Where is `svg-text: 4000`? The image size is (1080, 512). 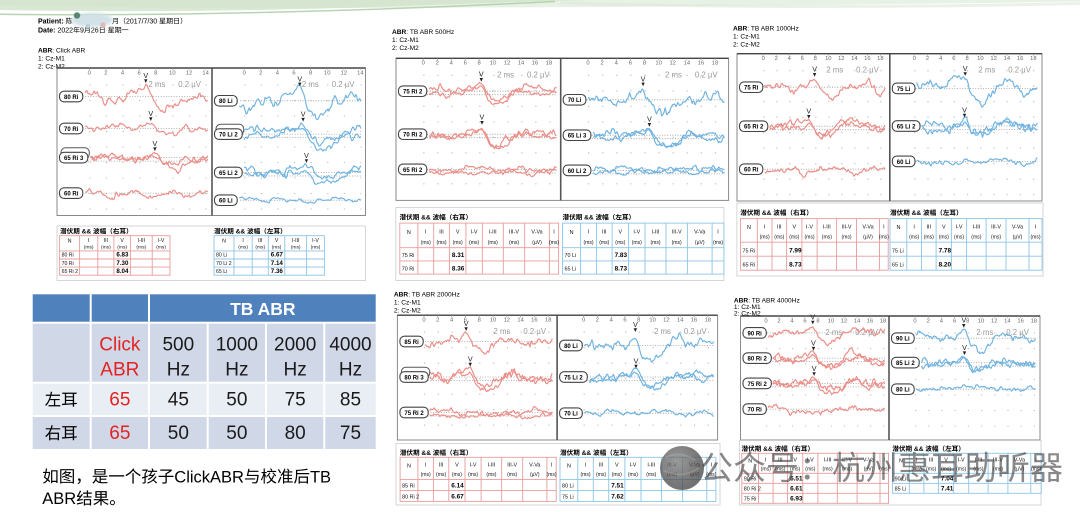
svg-text: 4000 is located at coordinates (350, 345).